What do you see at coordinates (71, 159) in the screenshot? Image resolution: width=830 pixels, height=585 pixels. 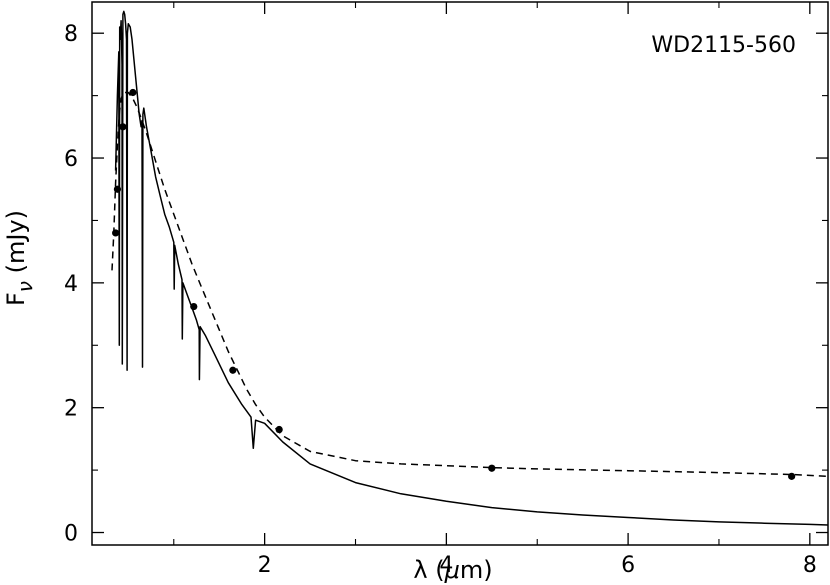 I see `y-tick-label: 6` at bounding box center [71, 159].